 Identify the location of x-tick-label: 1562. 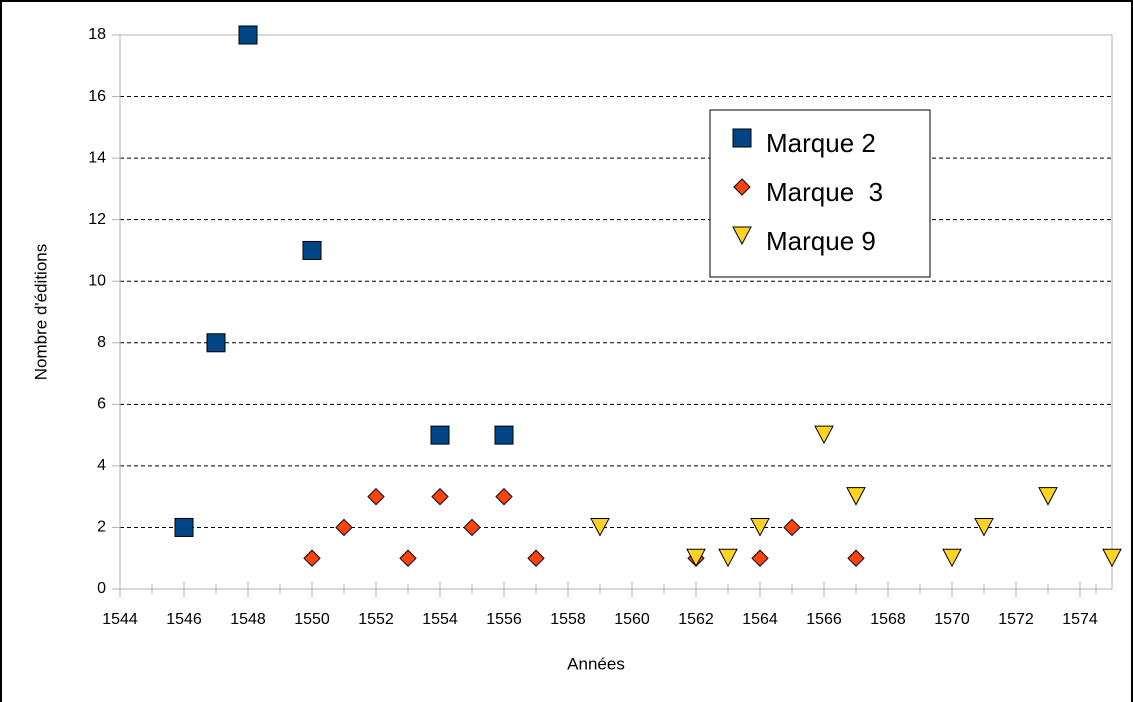
(696, 619).